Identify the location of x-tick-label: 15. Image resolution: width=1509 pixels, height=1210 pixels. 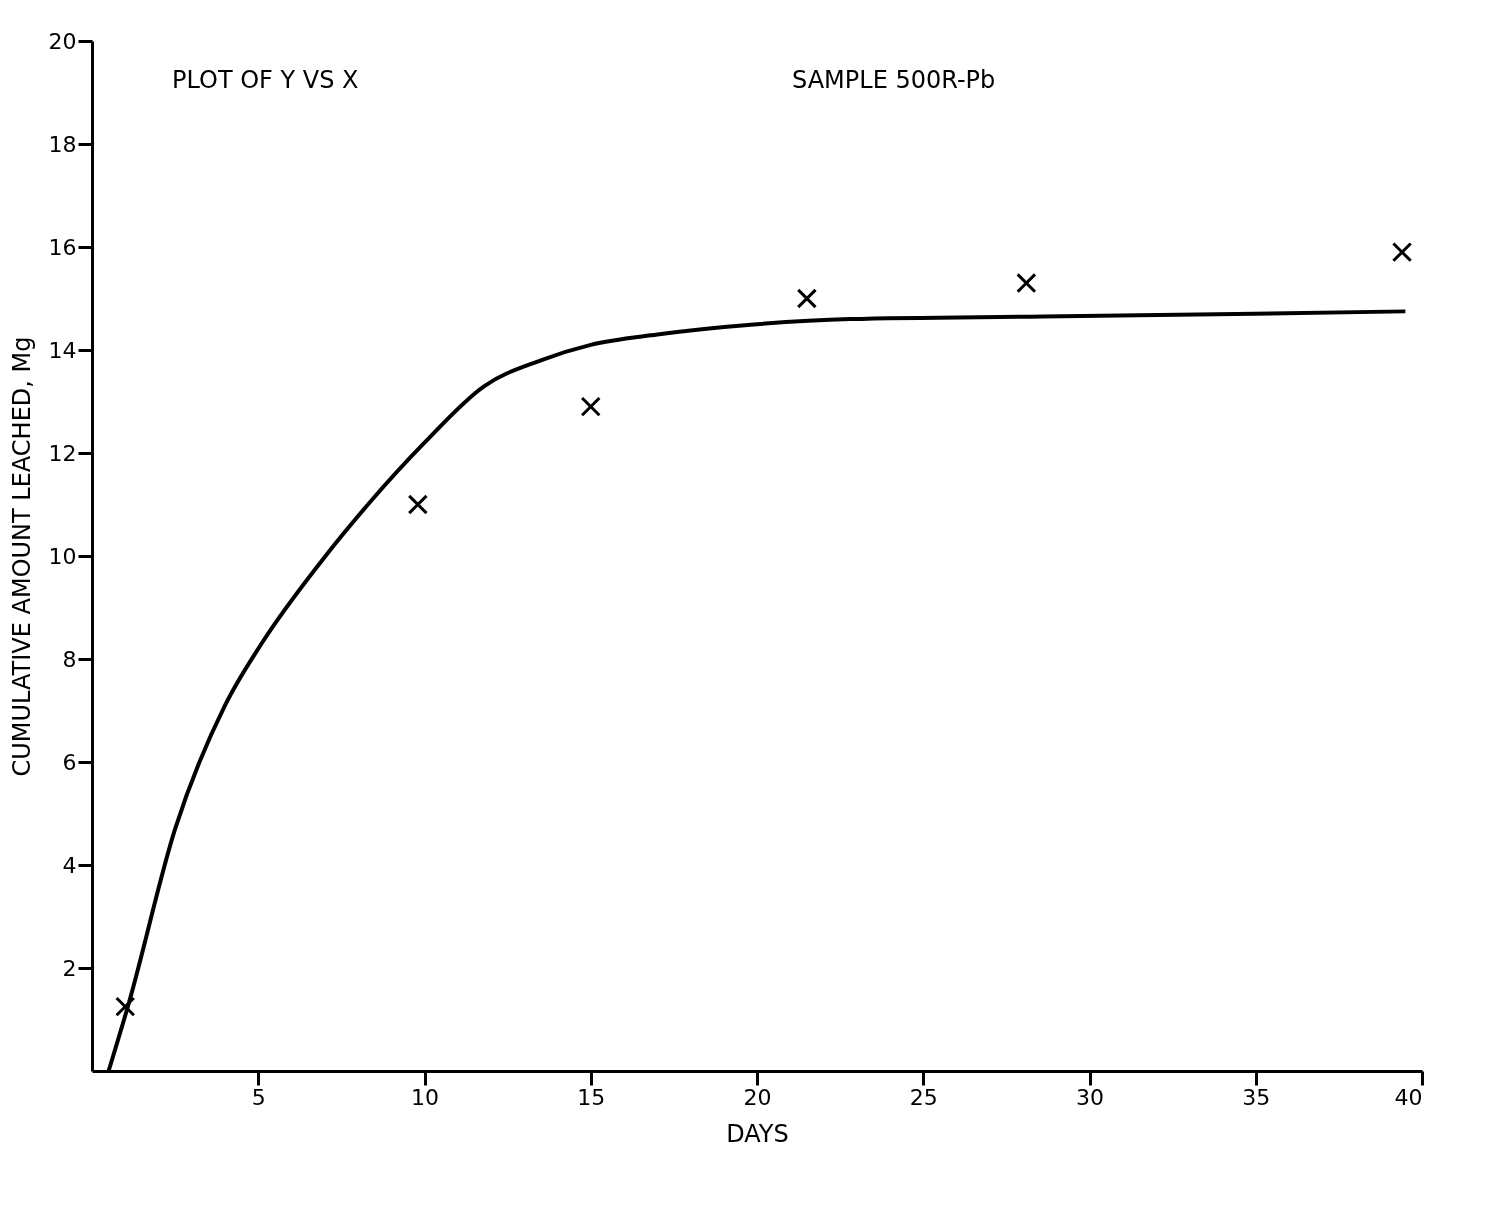
(591, 1097).